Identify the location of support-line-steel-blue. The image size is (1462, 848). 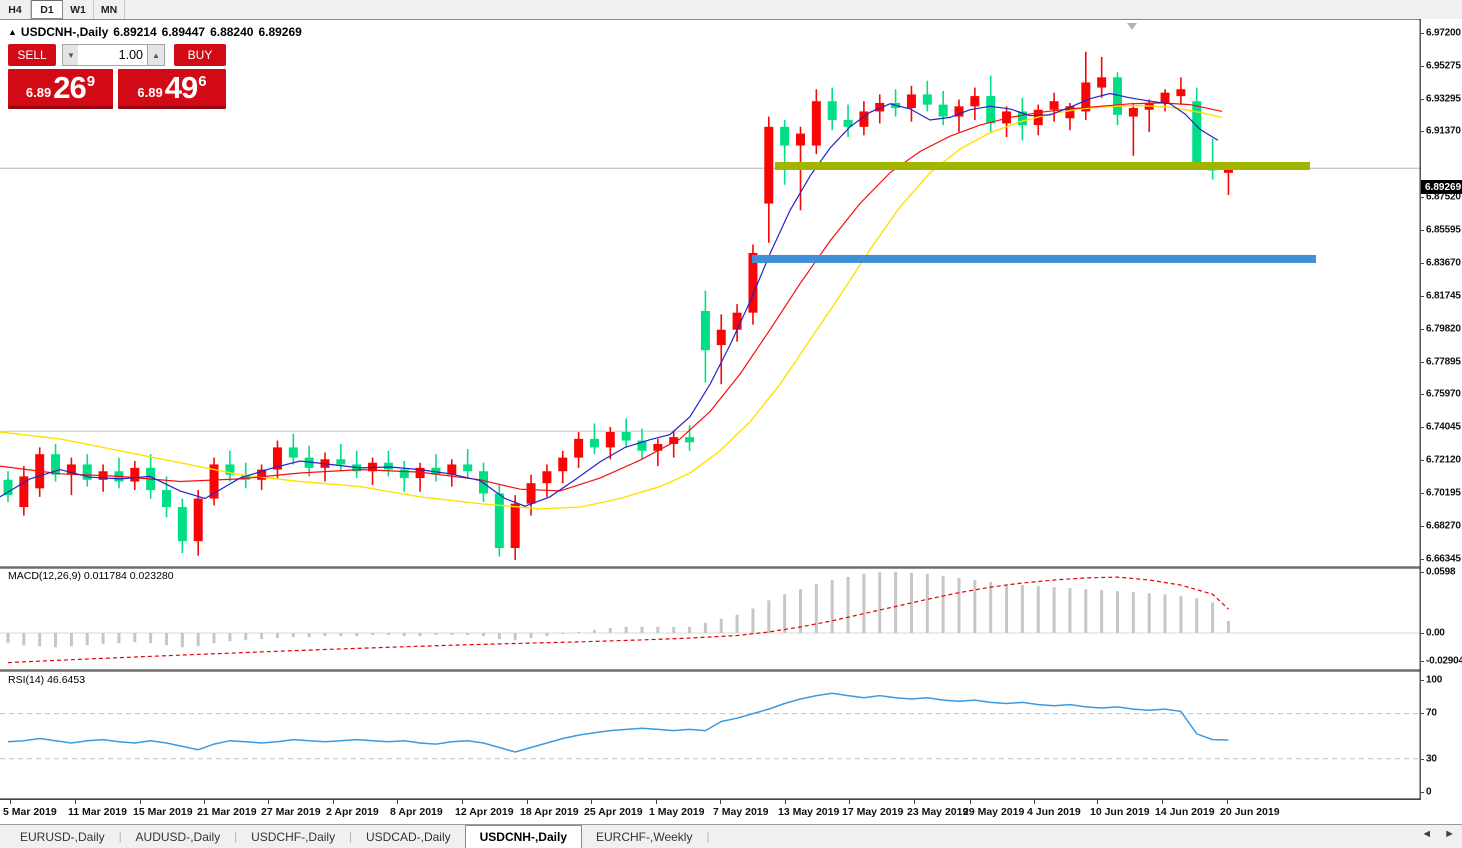
(1034, 258).